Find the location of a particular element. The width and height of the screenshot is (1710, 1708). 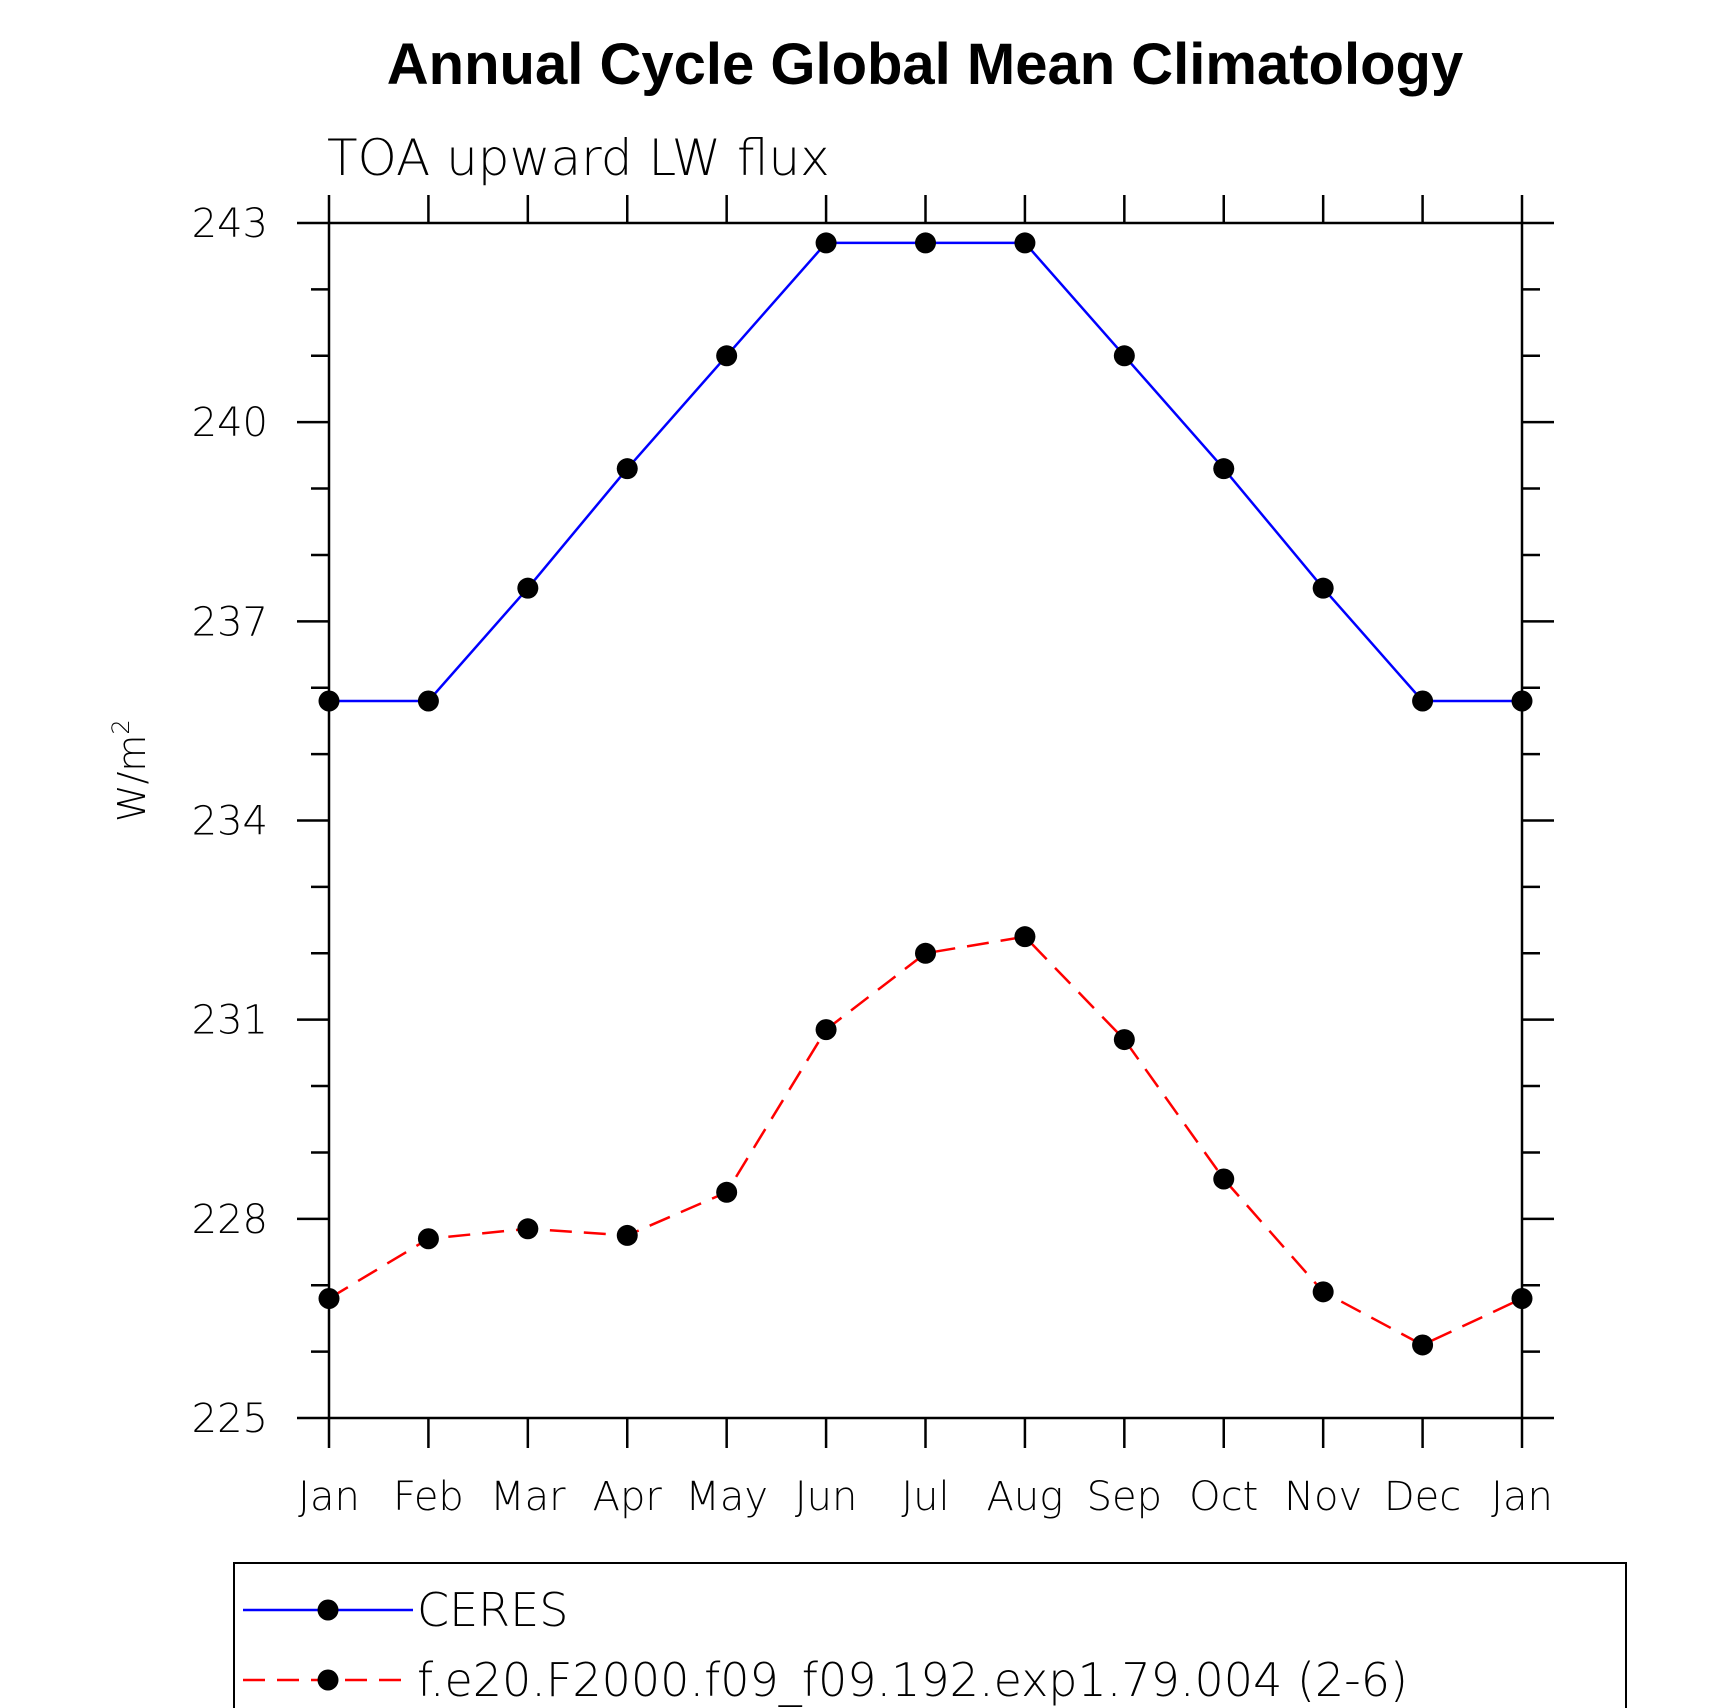

x-tick-label: Oct is located at coordinates (1223, 1497).